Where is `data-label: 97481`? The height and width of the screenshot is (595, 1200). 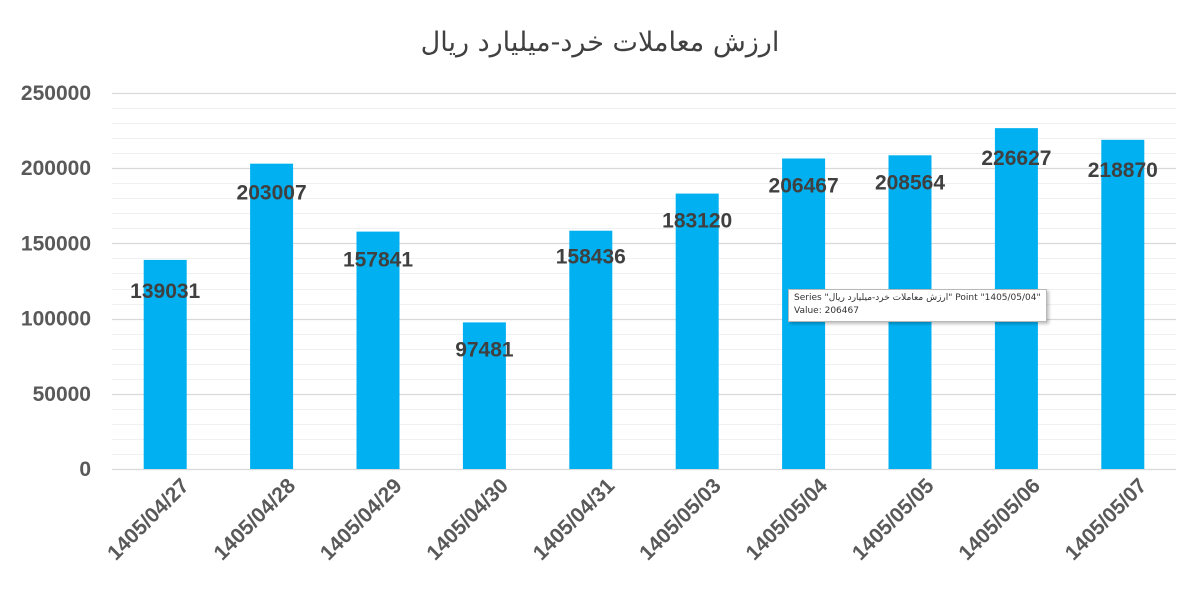 data-label: 97481 is located at coordinates (484, 349).